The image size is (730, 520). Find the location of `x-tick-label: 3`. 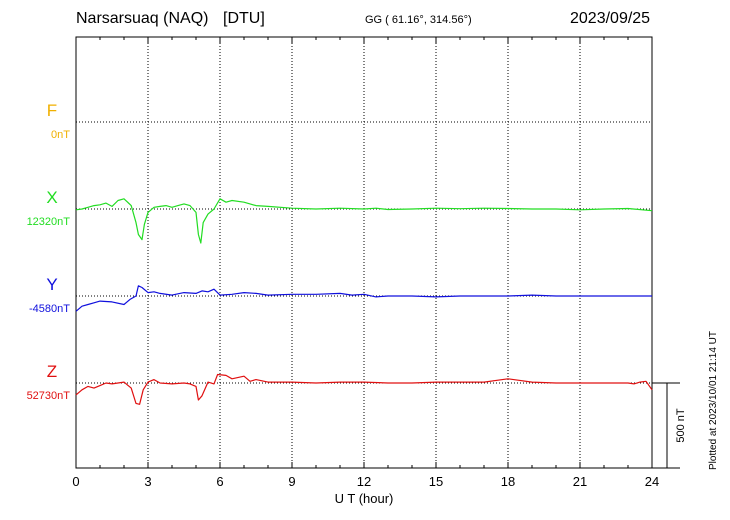

x-tick-label: 3 is located at coordinates (147, 481).